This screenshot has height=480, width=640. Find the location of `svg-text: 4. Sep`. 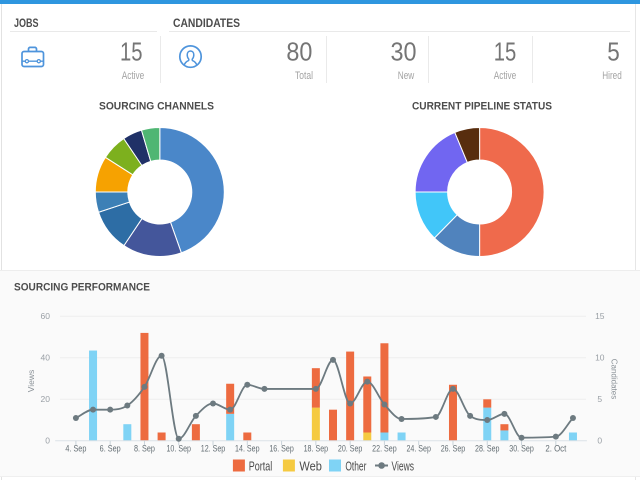

svg-text: 4. Sep is located at coordinates (75, 449).